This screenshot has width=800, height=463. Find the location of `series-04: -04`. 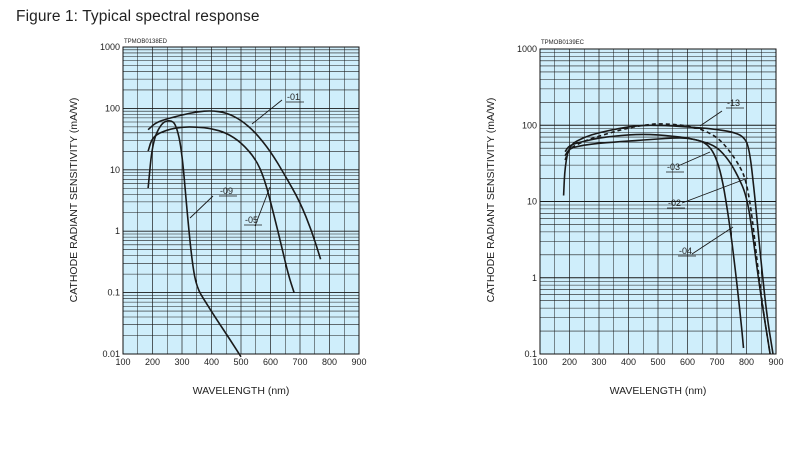

series-04: -04 is located at coordinates (654, 243).